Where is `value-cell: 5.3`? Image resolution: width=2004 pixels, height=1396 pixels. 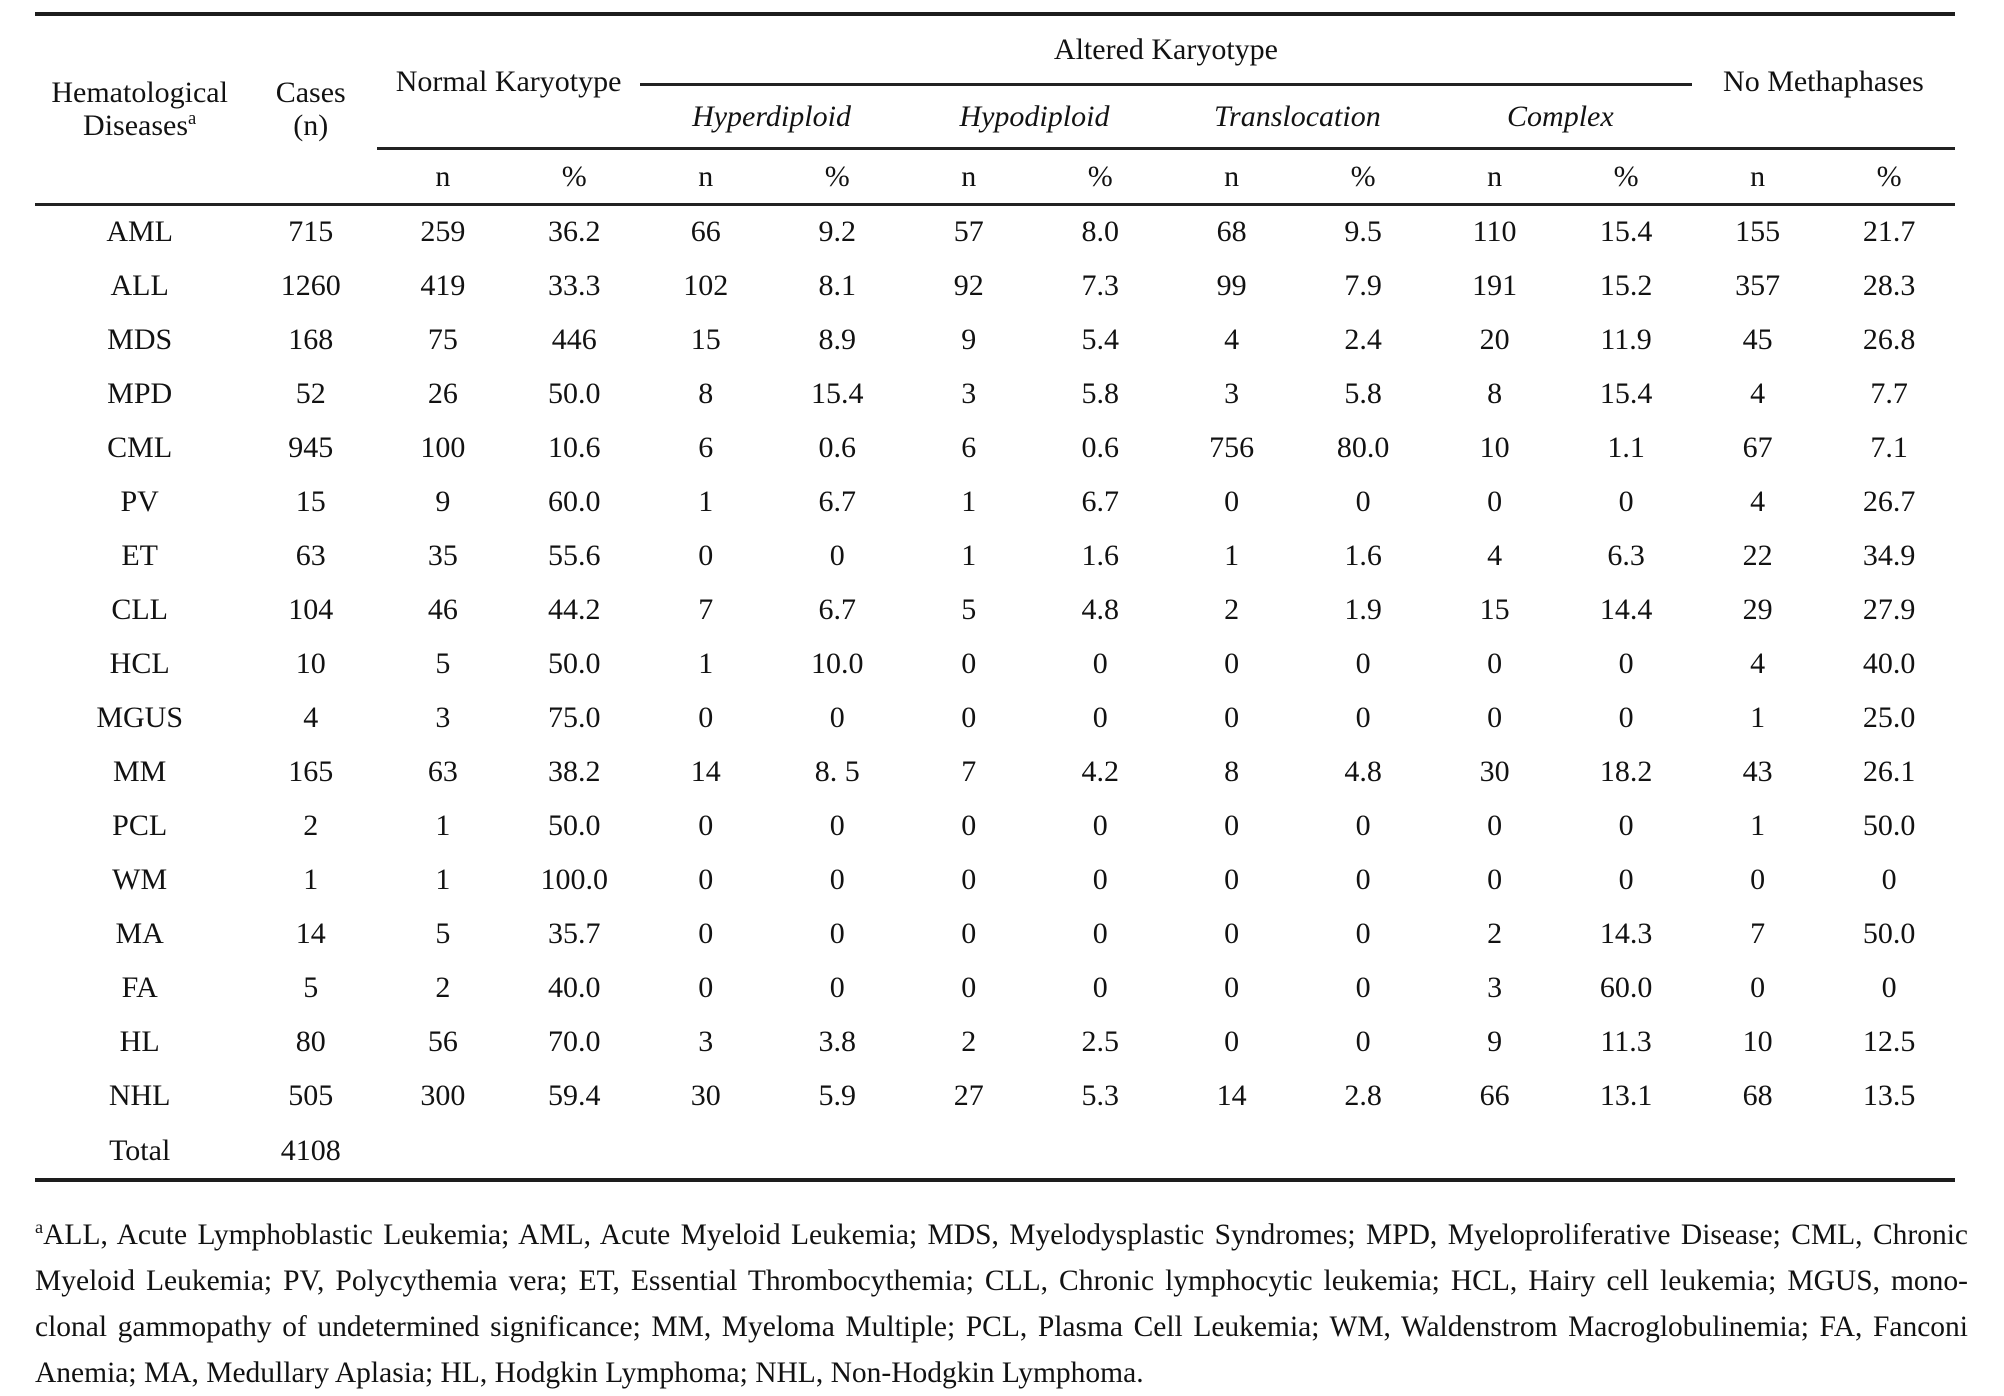 value-cell: 5.3 is located at coordinates (1100, 1095).